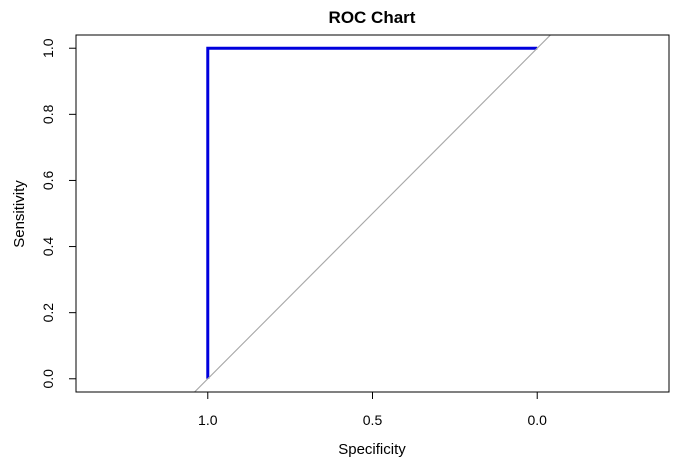 Image resolution: width=696 pixels, height=457 pixels. I want to click on y-tick-label: 0.0, so click(48, 379).